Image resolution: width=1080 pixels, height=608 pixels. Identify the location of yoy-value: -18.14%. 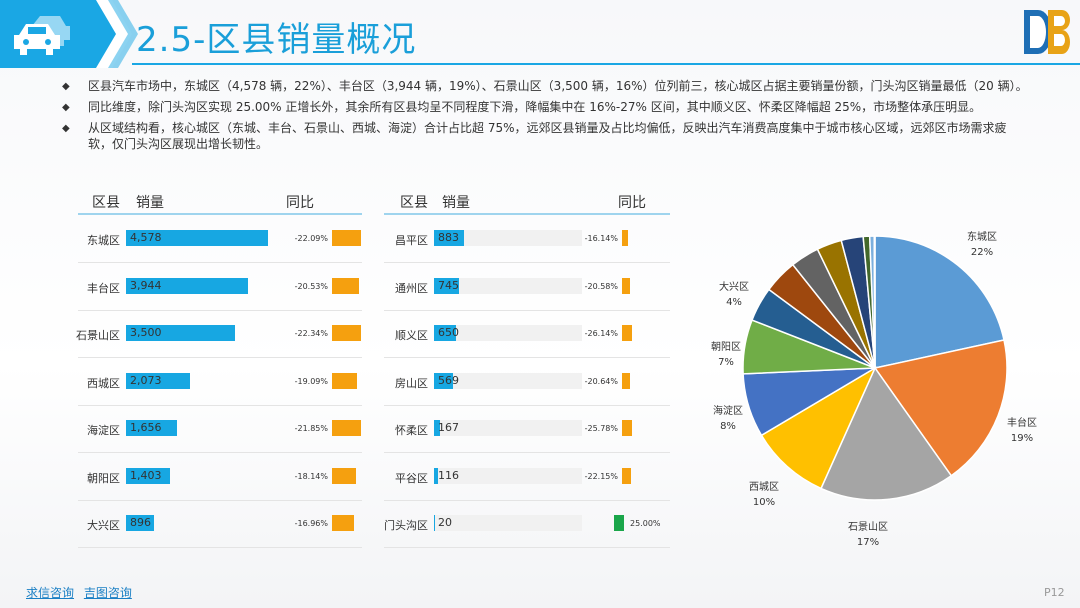
(311, 476).